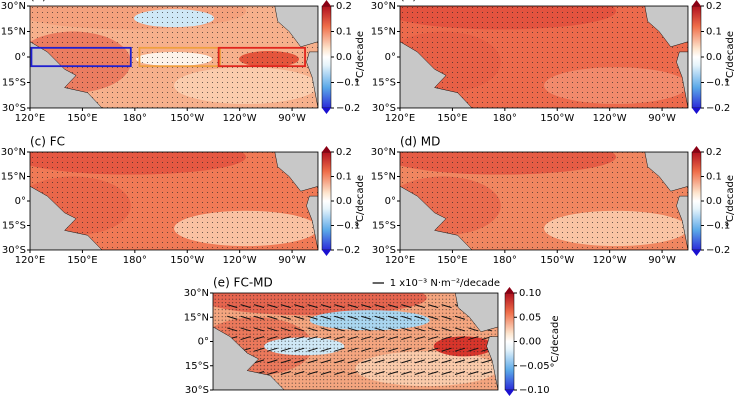  I want to click on colorbar-tick-label: 0.0, so click(714, 57).